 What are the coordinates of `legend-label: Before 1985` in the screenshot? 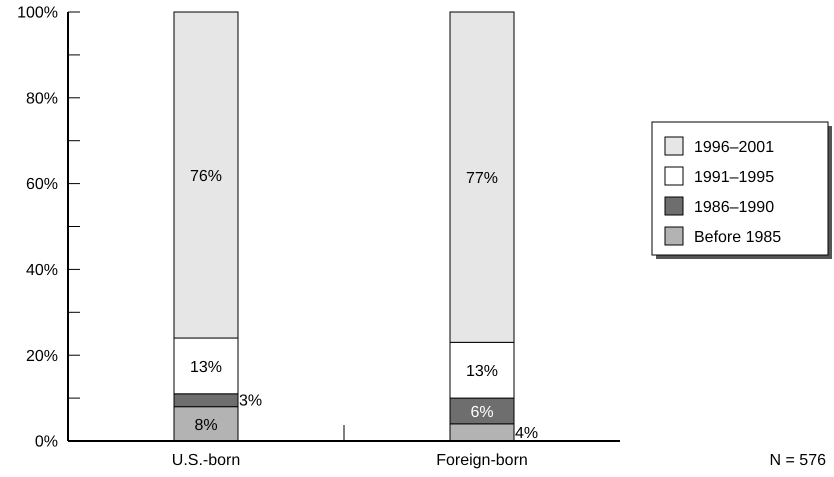 It's located at (738, 237).